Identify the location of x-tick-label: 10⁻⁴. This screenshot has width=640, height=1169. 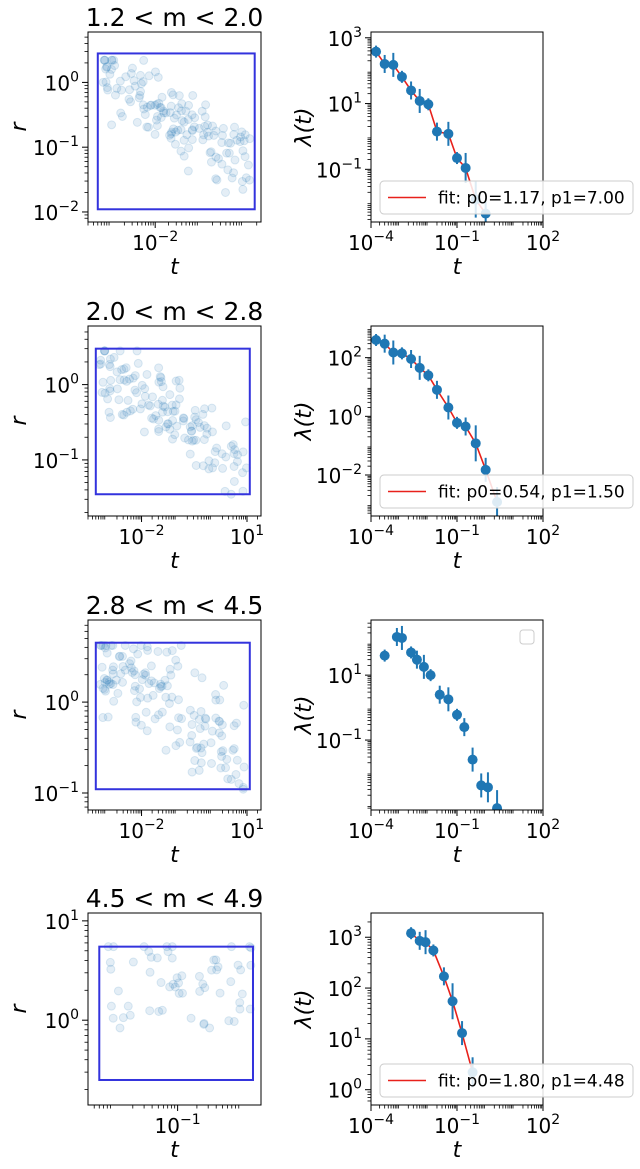
(371, 1125).